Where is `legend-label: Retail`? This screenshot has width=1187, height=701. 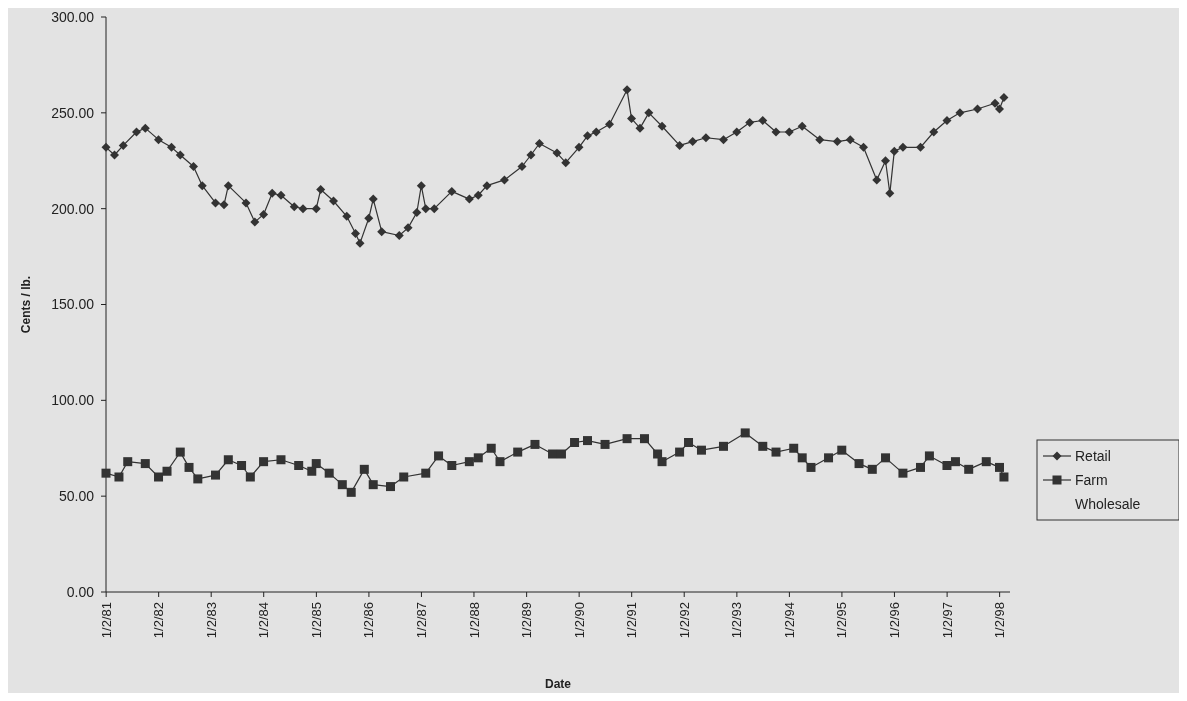
legend-label: Retail is located at coordinates (1093, 455).